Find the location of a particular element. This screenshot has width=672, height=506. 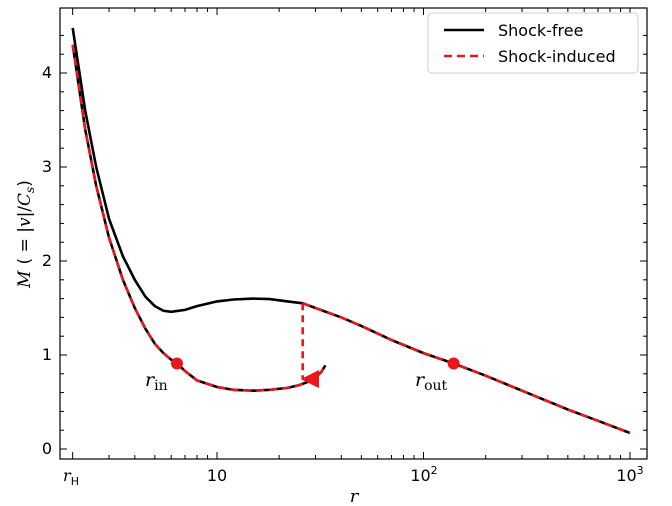

x-tick-label-100: 10² is located at coordinates (423, 474).